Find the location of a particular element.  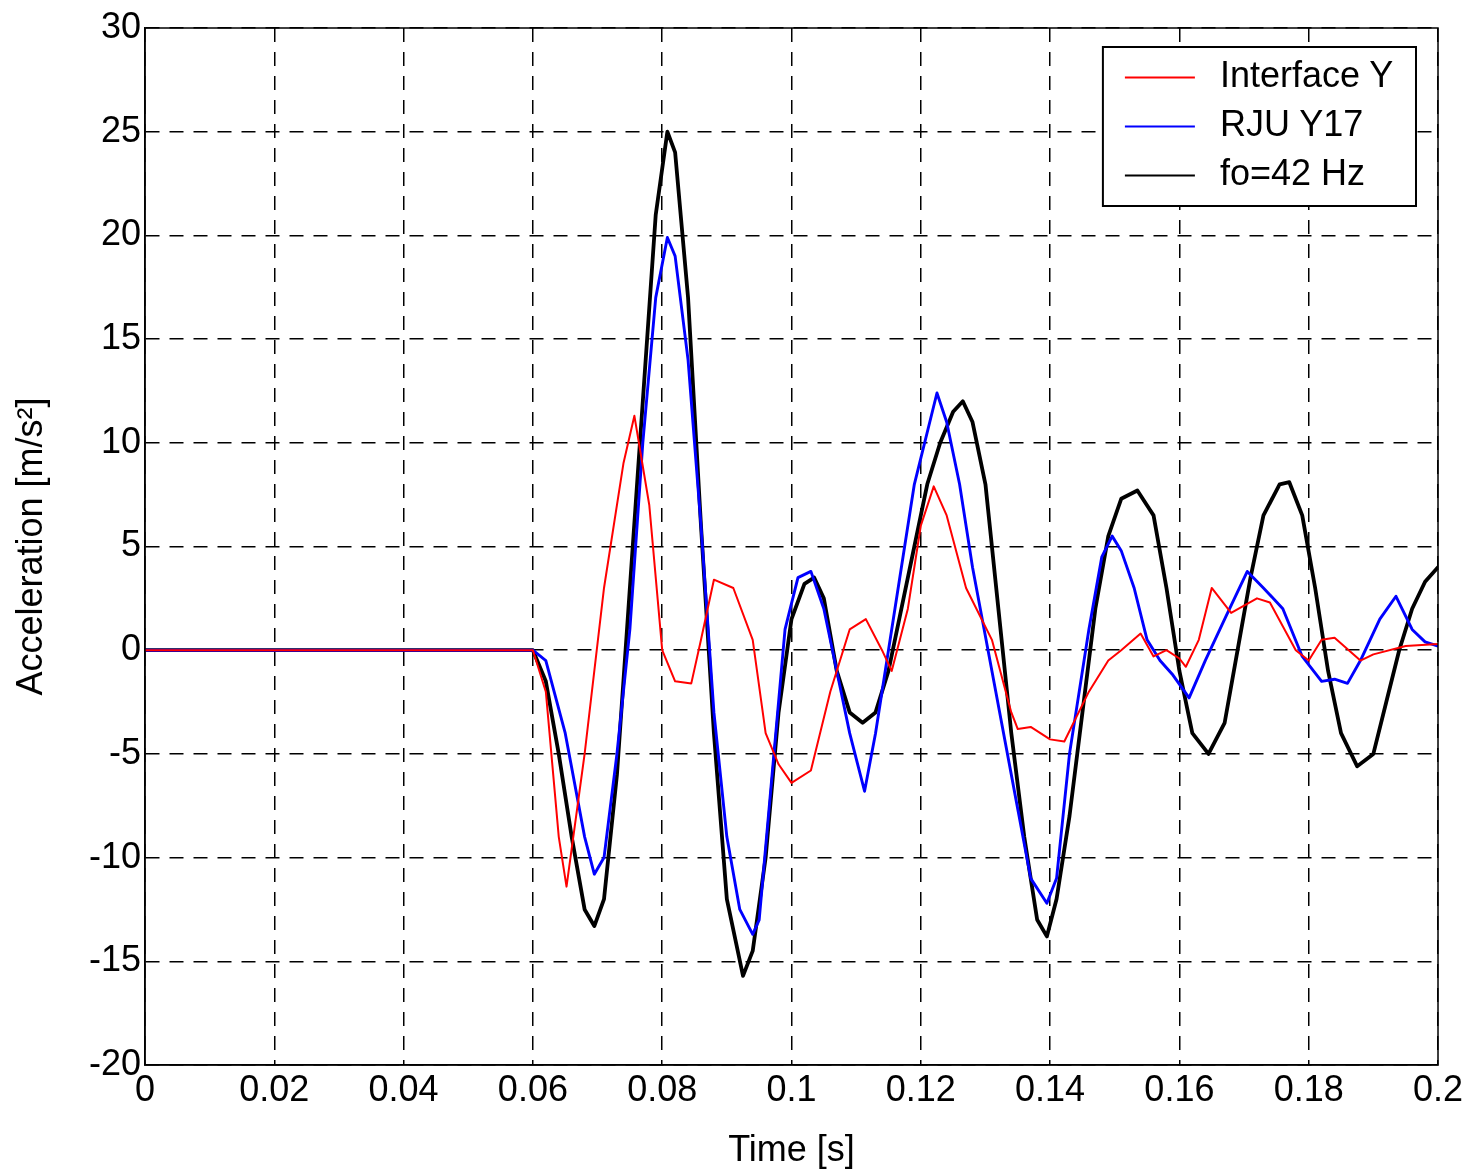

legend-label: Interface Y is located at coordinates (1306, 75).